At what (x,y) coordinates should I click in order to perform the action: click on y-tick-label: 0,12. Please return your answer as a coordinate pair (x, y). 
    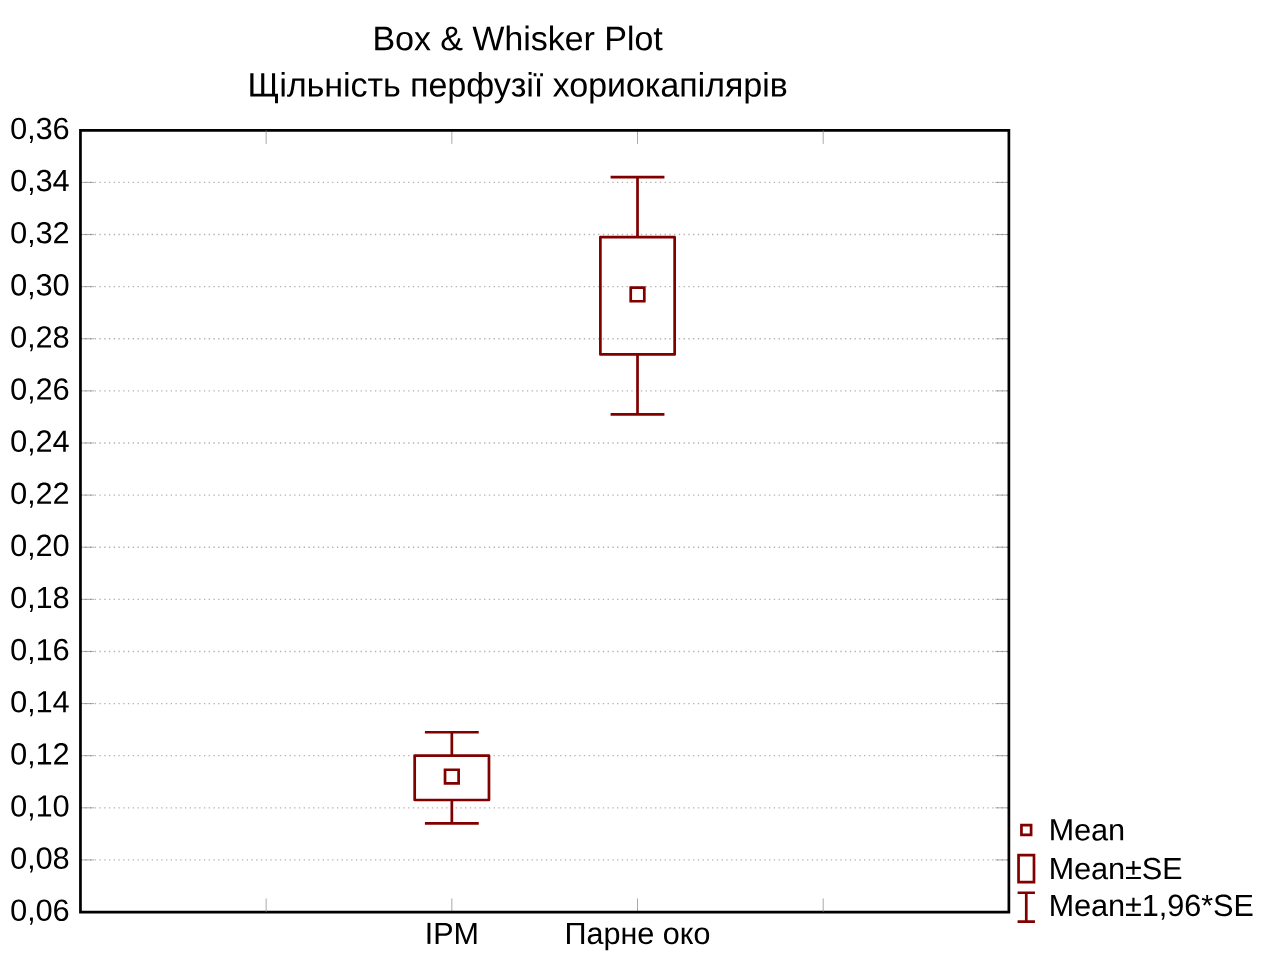
    Looking at the image, I should click on (40, 756).